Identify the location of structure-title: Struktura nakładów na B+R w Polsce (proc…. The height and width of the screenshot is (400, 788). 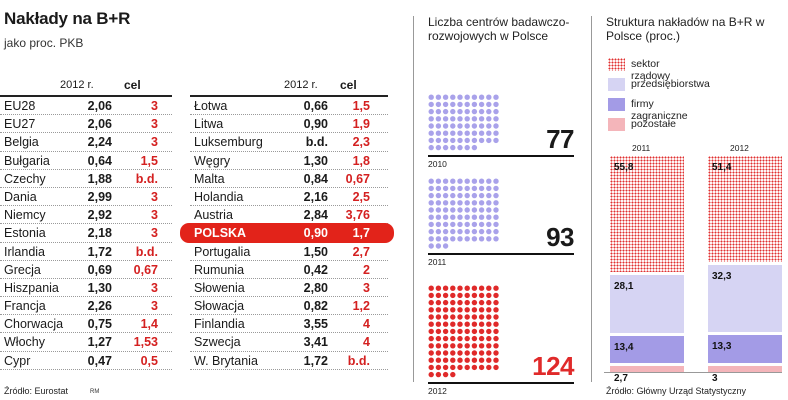
(685, 29).